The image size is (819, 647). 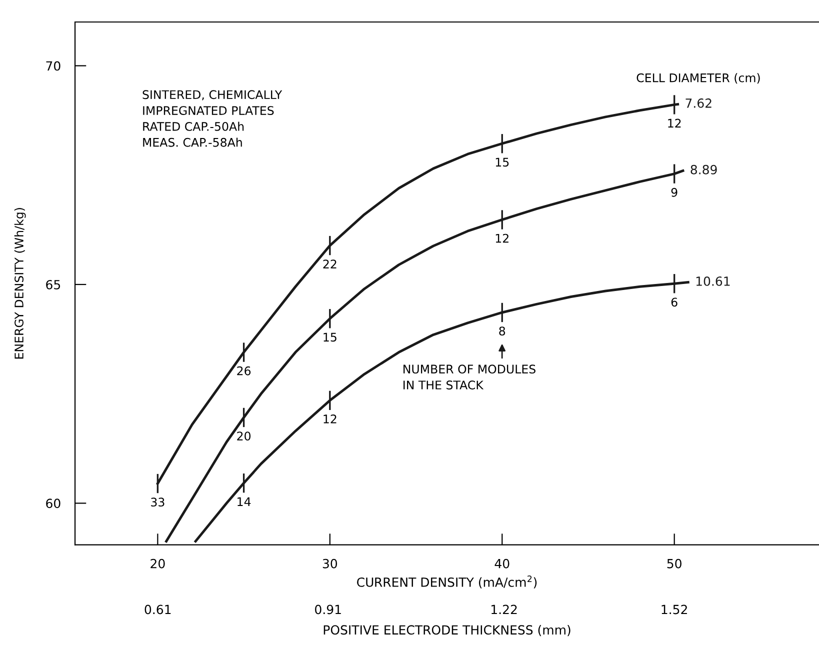 I want to click on x2-tick-label: 0.61, so click(x=157, y=609).